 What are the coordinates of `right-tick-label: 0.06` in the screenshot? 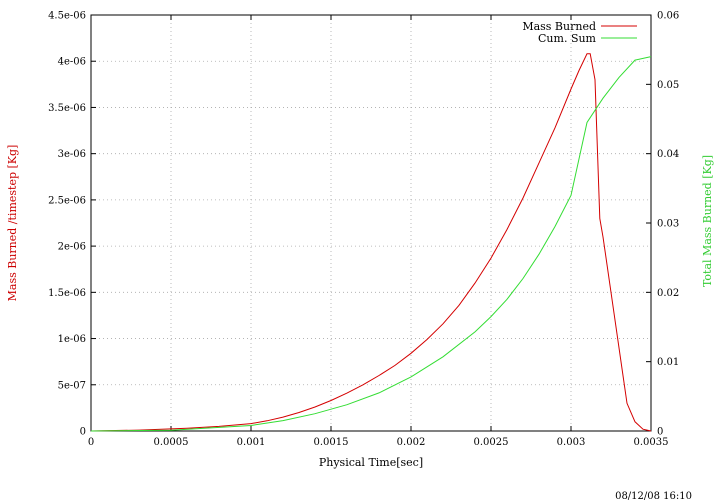 It's located at (668, 16).